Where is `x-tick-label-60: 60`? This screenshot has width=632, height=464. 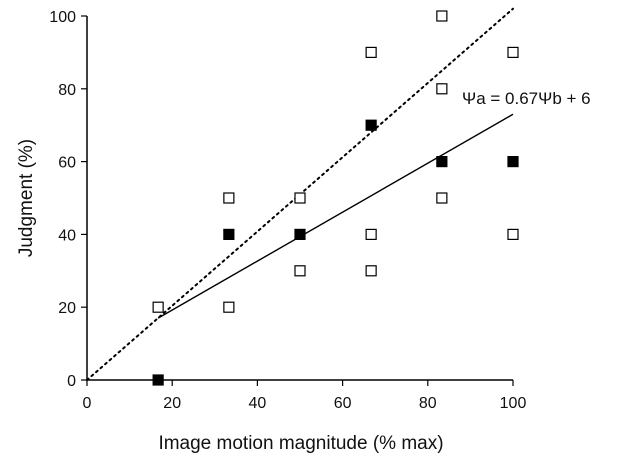 x-tick-label-60: 60 is located at coordinates (343, 403).